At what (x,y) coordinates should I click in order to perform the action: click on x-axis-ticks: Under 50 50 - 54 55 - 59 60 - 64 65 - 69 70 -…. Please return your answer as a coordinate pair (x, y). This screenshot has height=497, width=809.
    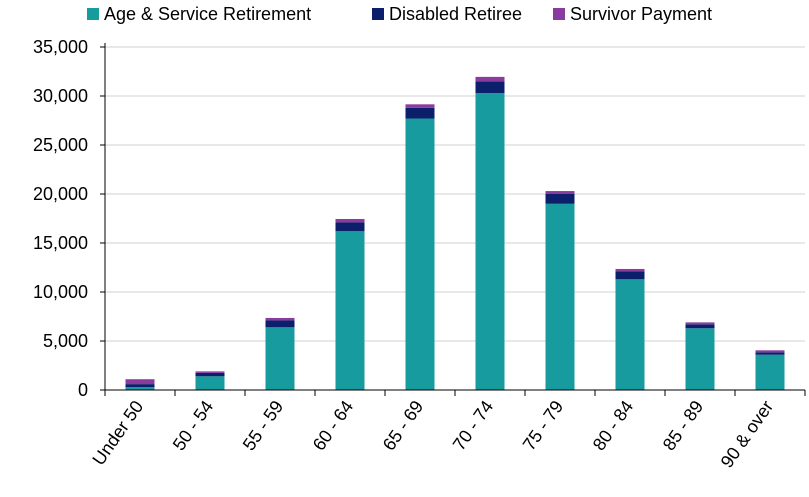
    Looking at the image, I should click on (432, 434).